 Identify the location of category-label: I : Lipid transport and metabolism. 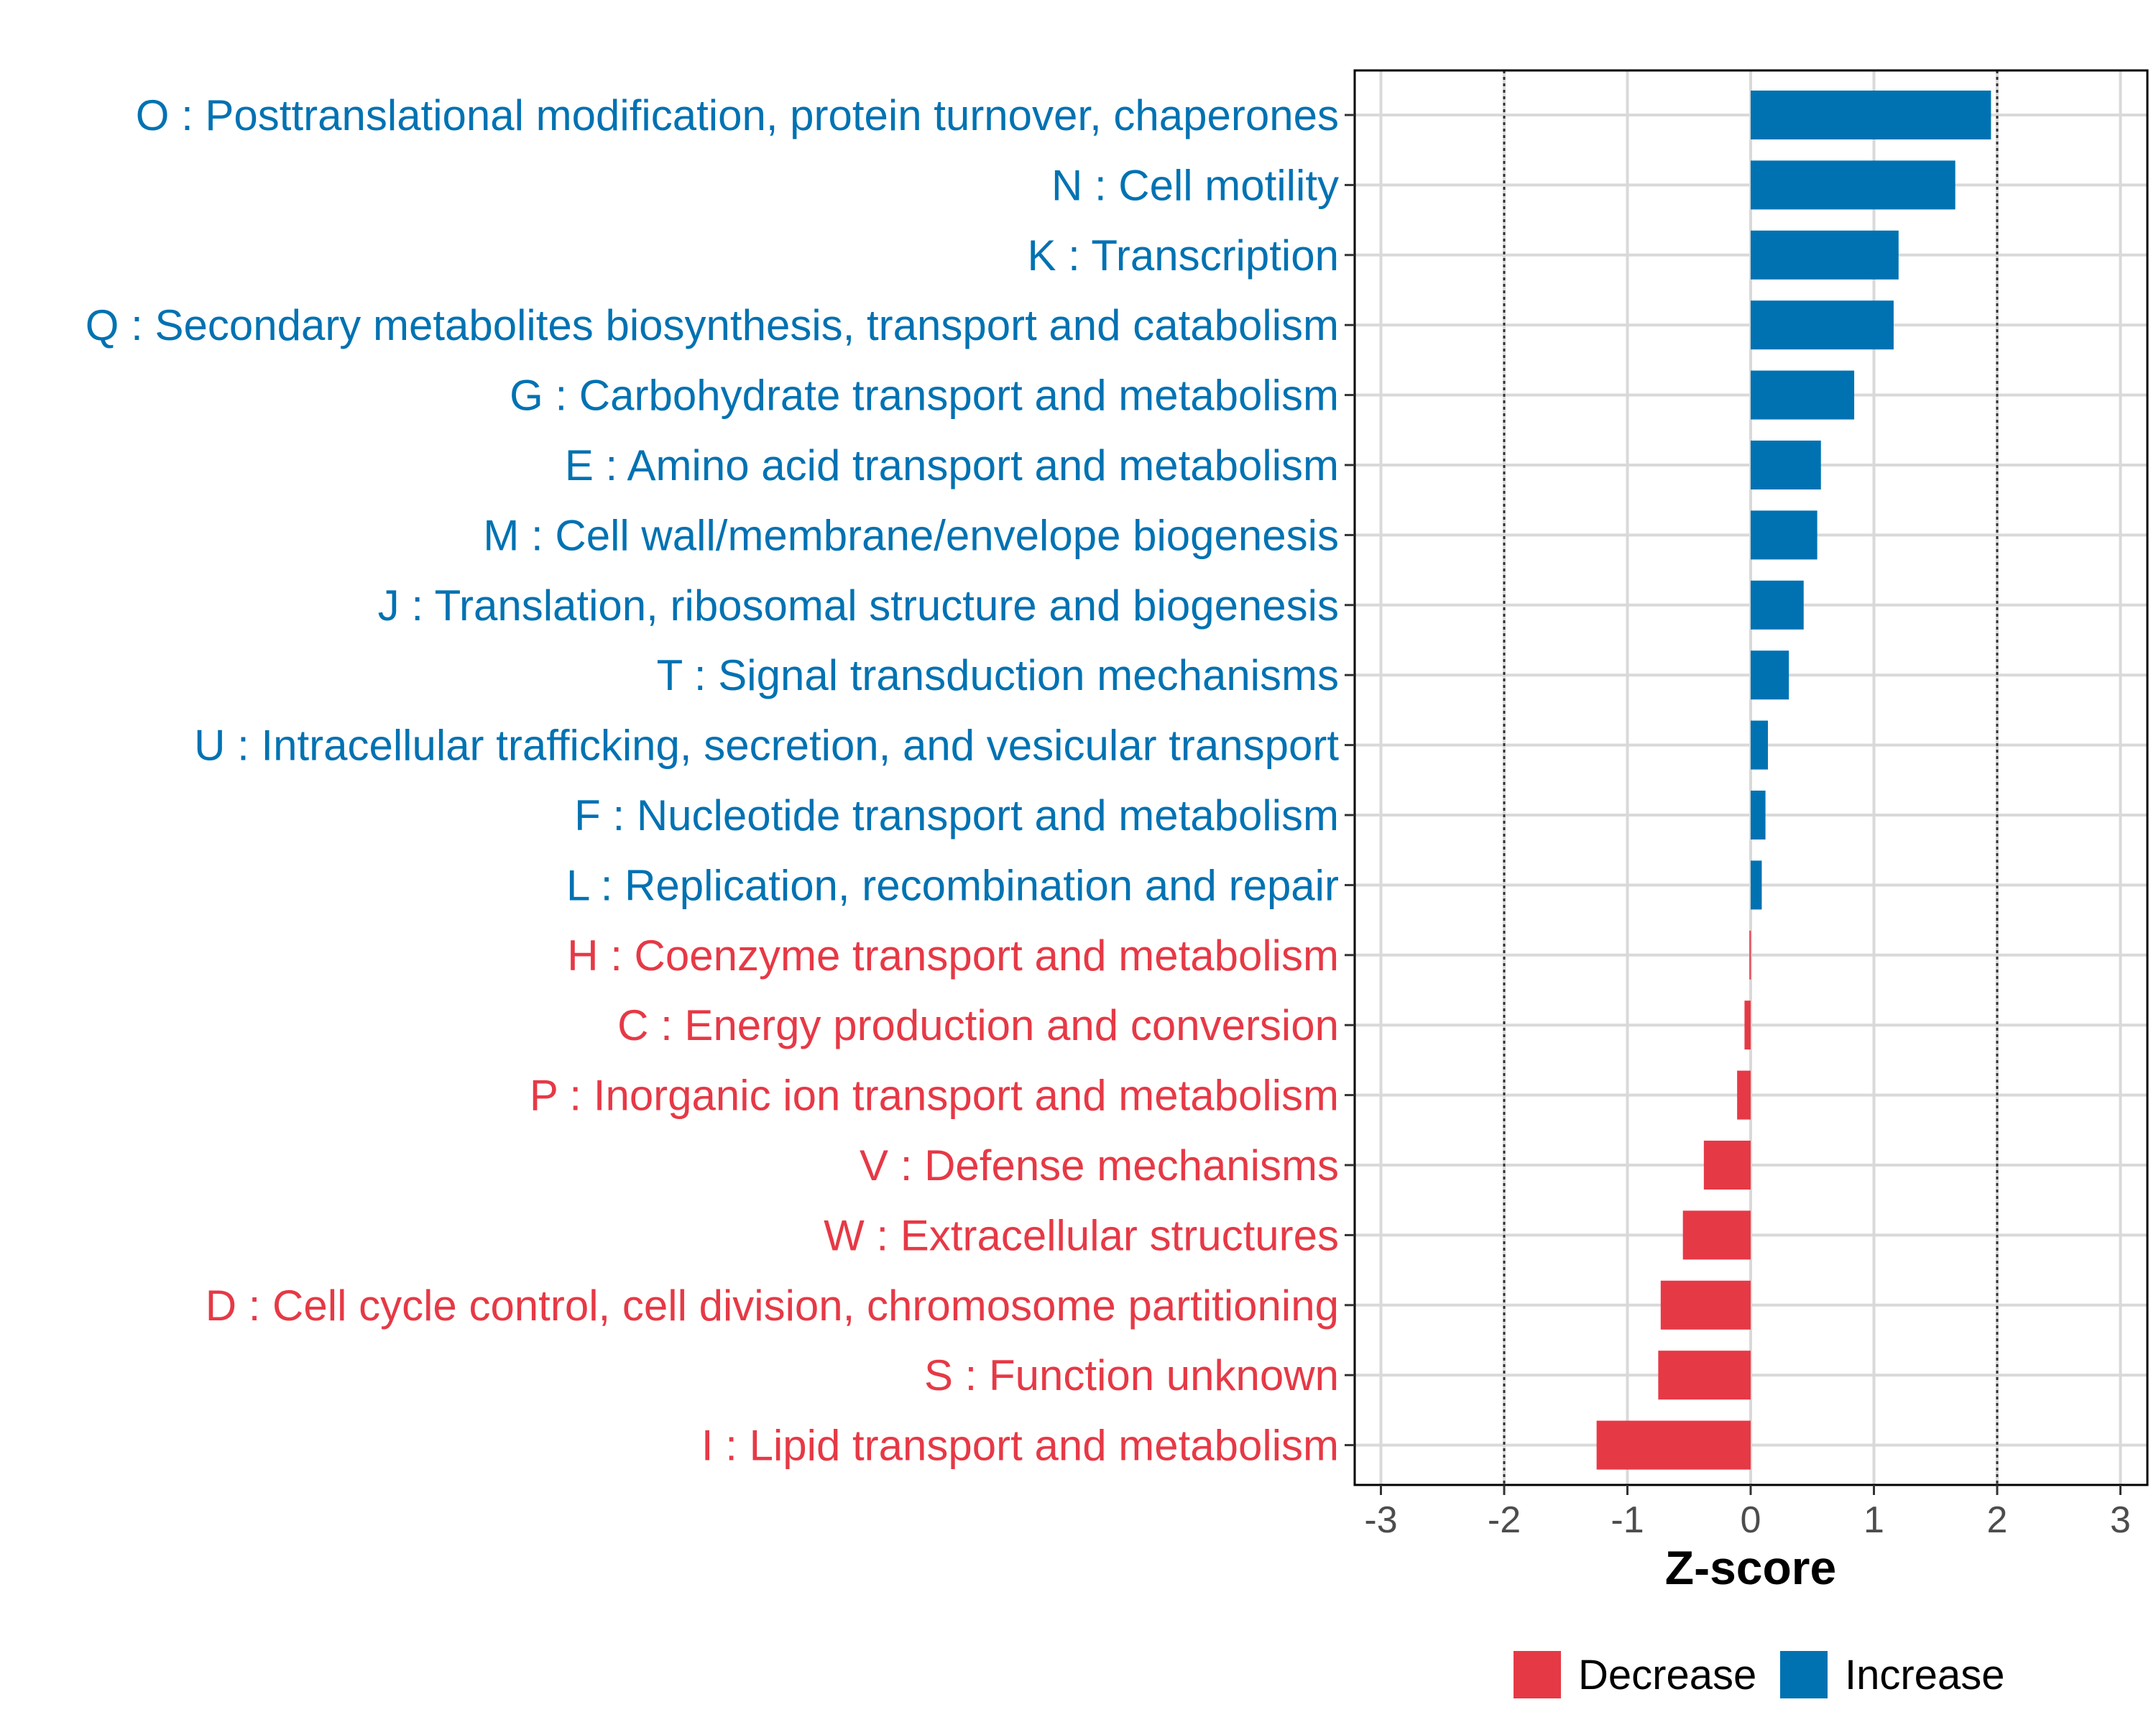
(1020, 1446).